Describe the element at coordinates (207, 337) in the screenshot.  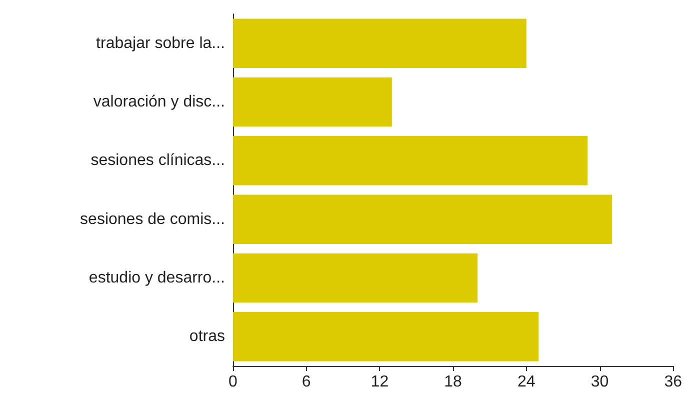
I see `y-tick-label: otras` at that location.